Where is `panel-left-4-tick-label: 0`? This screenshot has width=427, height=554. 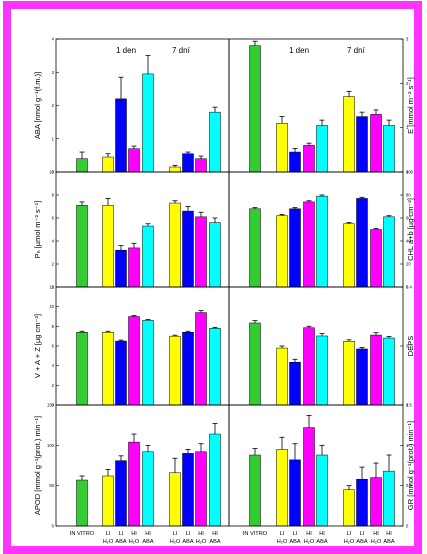
panel-left-4-tick-label: 0 is located at coordinates (53, 526).